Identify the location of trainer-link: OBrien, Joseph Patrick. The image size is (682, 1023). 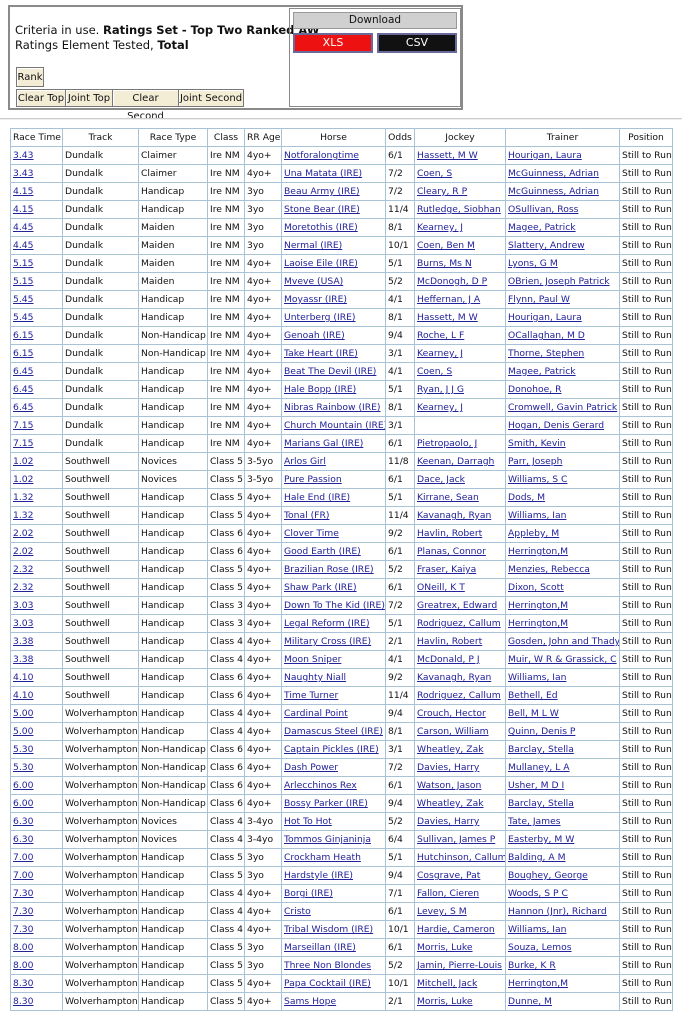
(559, 281).